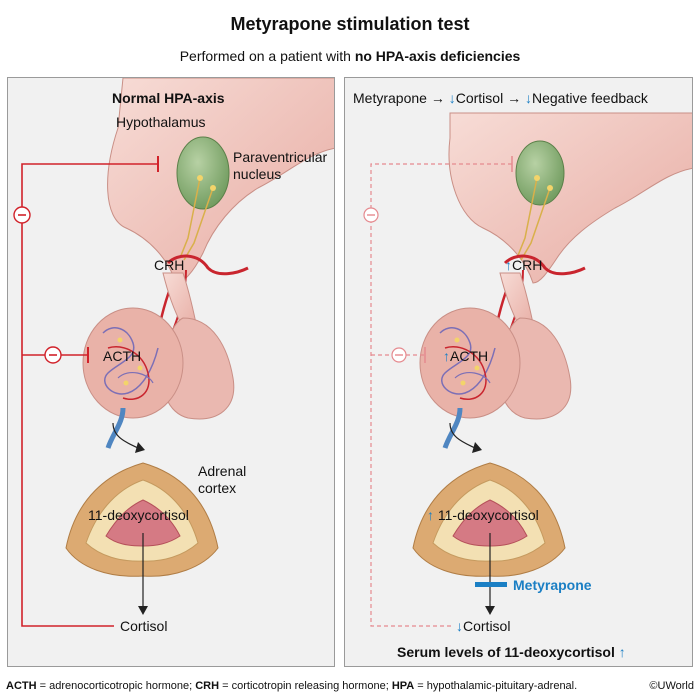 This screenshot has height=700, width=700. What do you see at coordinates (217, 488) in the screenshot?
I see `cortex-label: cortex` at bounding box center [217, 488].